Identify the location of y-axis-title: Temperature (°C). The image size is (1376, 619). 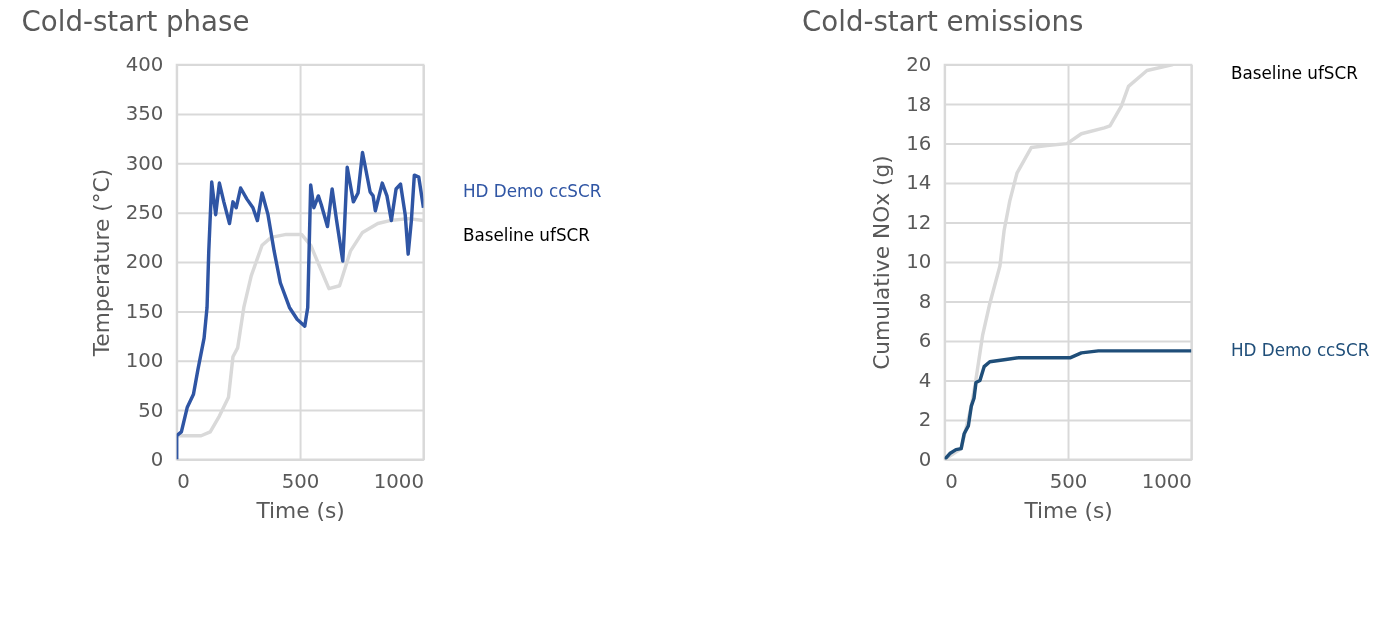
(101, 263).